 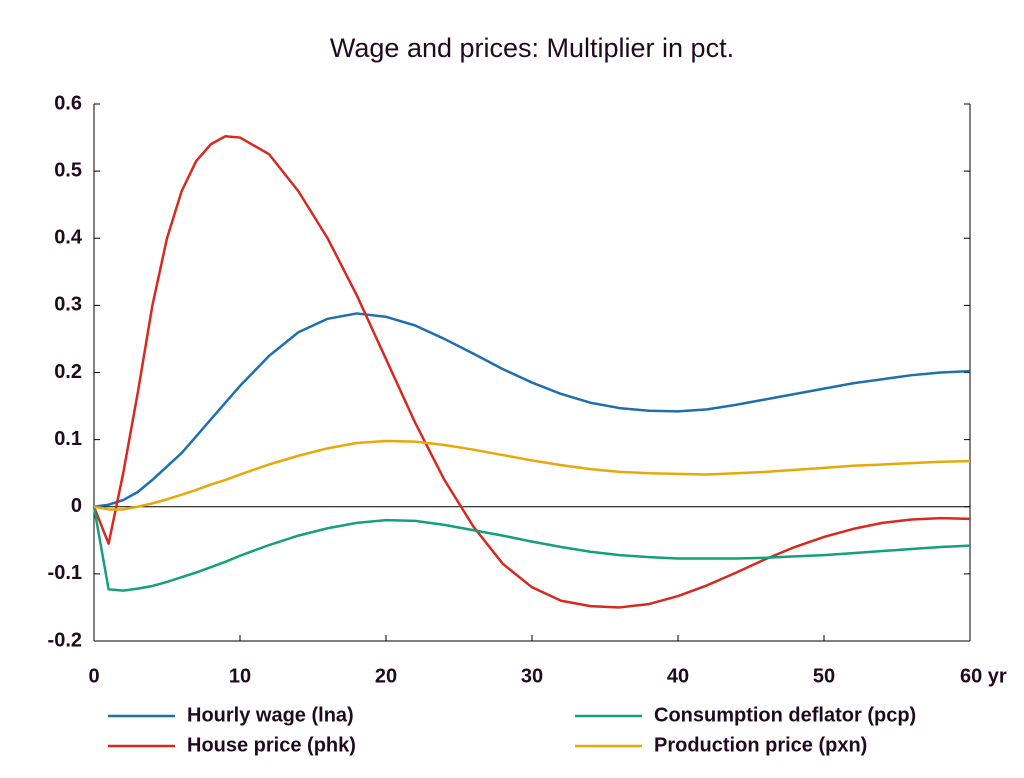 What do you see at coordinates (785, 715) in the screenshot?
I see `legend-label: Consumption deflator (pcp)` at bounding box center [785, 715].